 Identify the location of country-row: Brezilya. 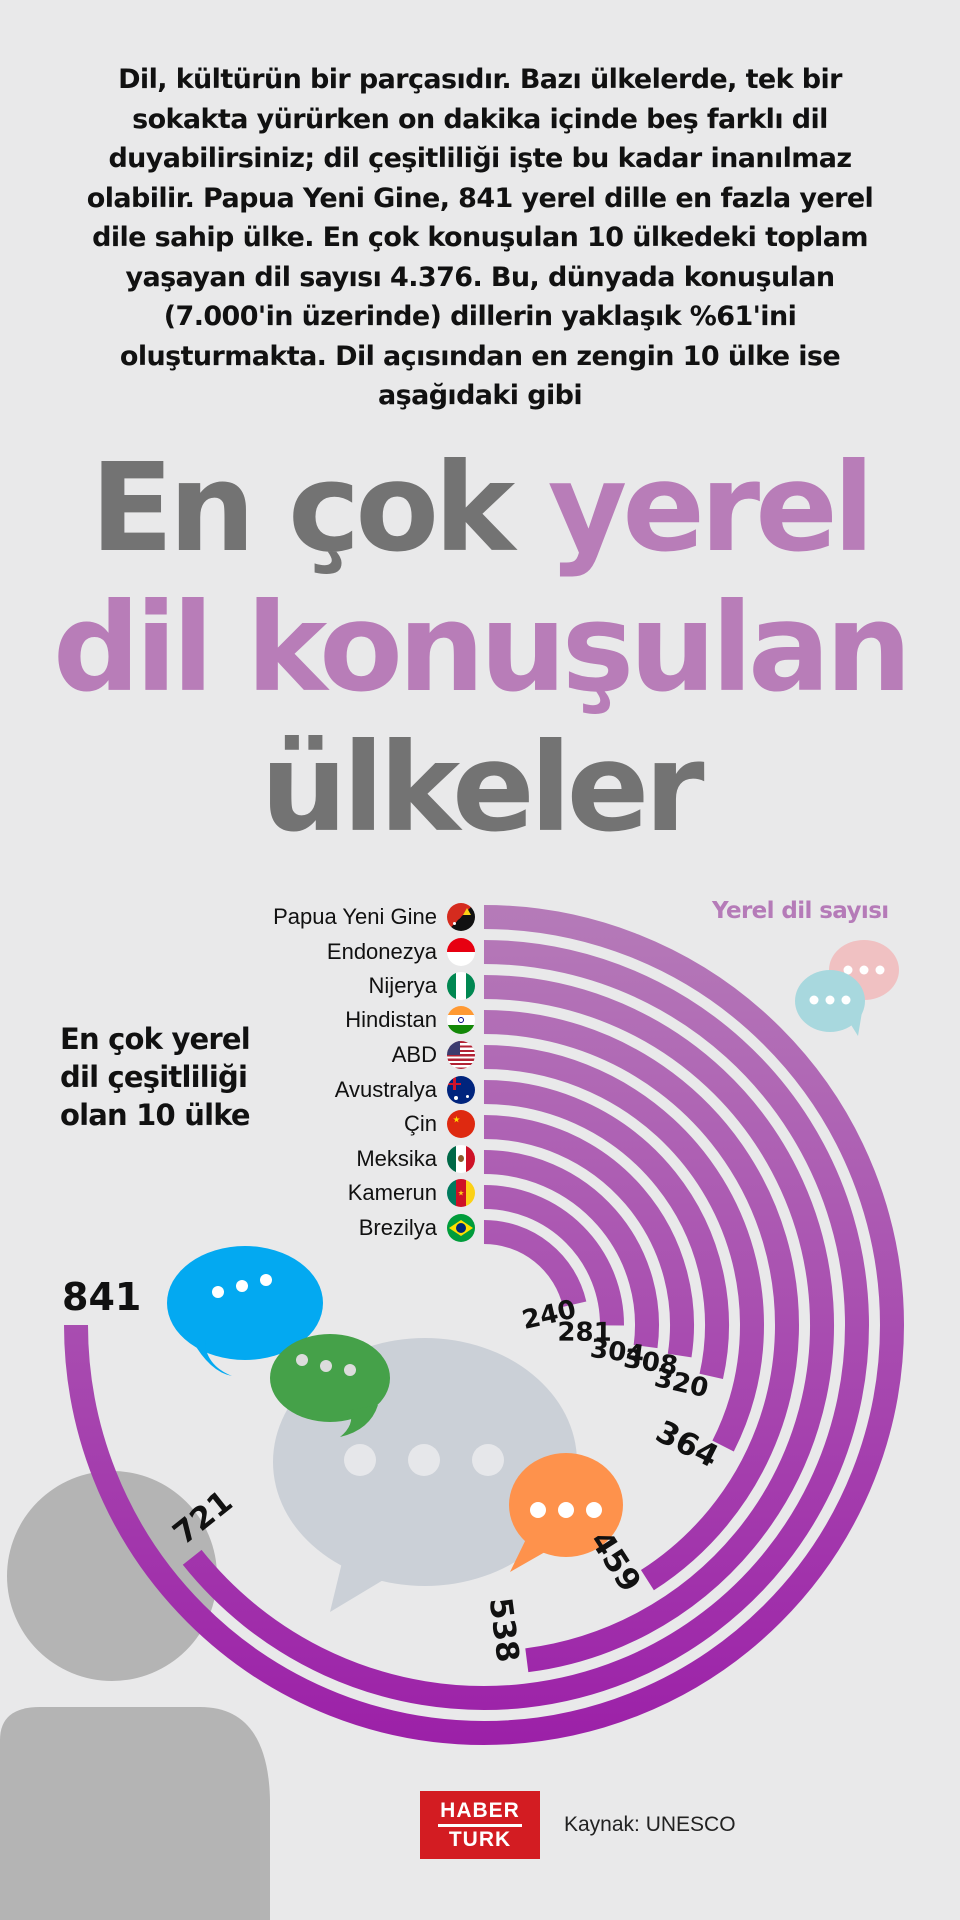
(417, 1228).